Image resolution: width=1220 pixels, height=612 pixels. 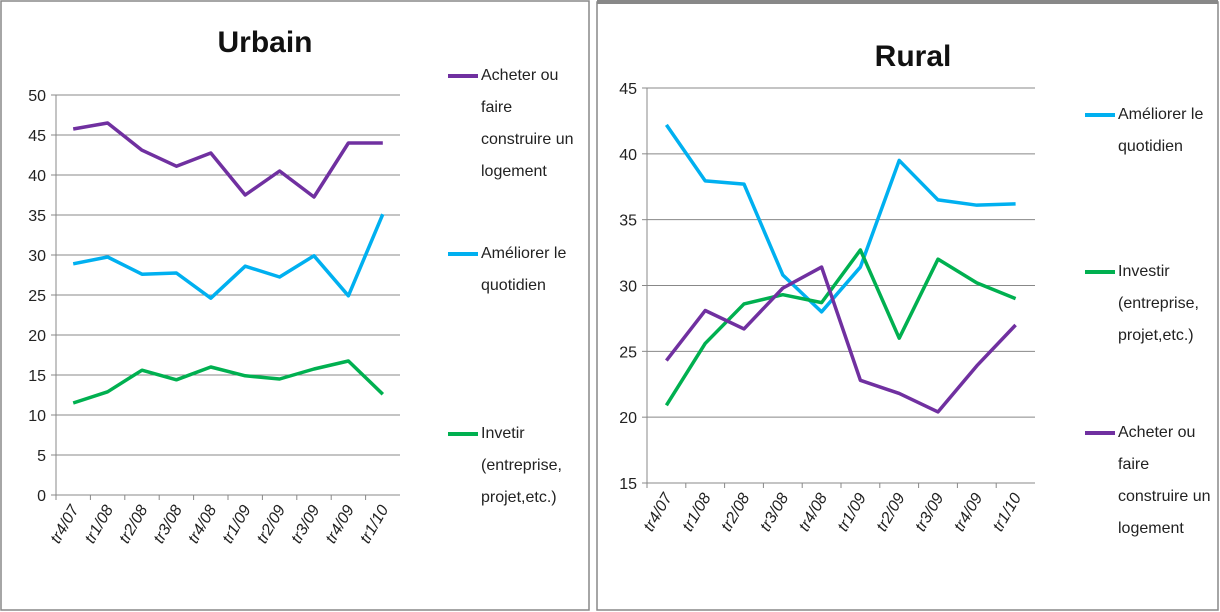 I want to click on y-tick-label: 5, so click(x=41, y=456).